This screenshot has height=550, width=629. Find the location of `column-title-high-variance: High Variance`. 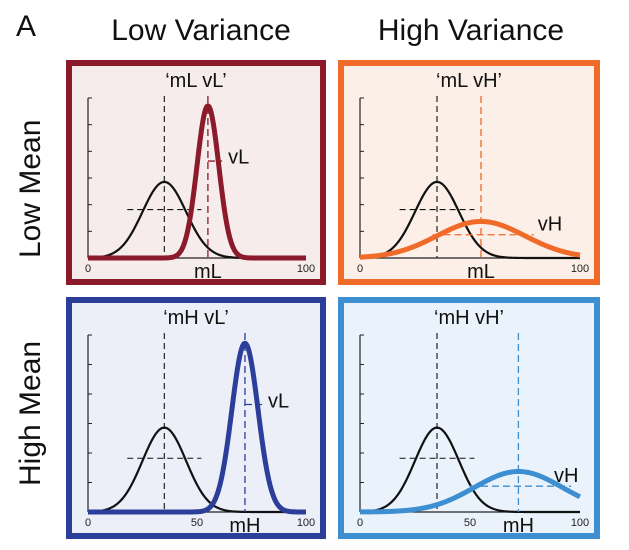

column-title-high-variance: High Variance is located at coordinates (471, 30).